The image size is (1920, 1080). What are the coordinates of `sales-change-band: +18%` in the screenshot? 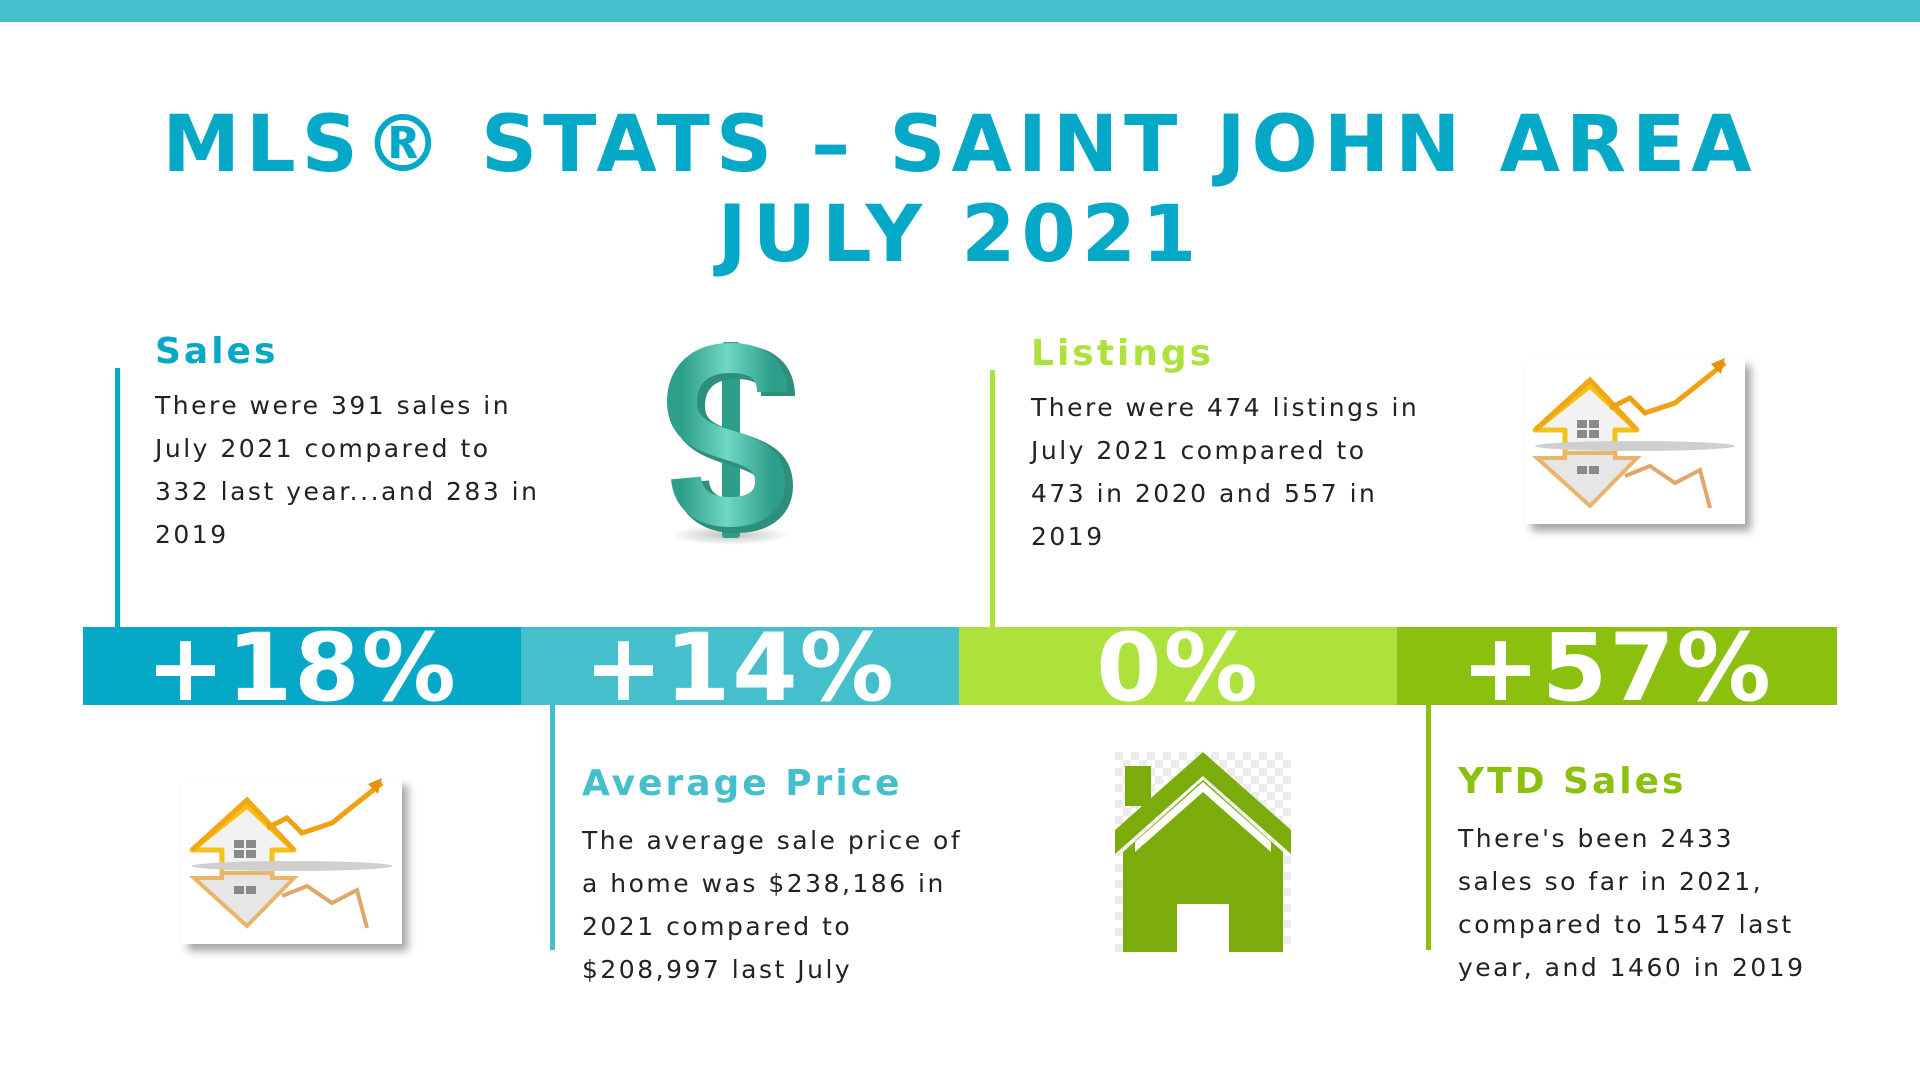 It's located at (302, 666).